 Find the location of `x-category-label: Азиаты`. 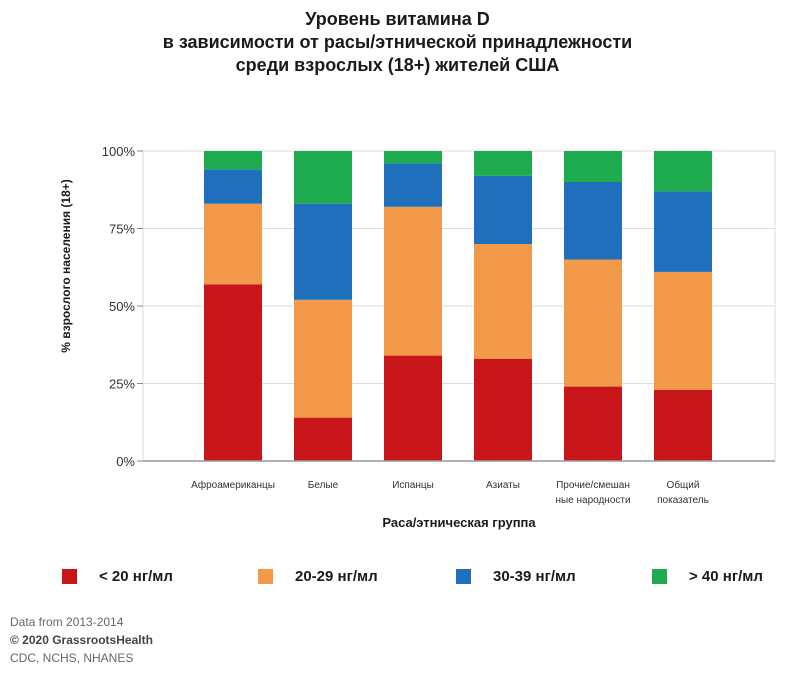

x-category-label: Азиаты is located at coordinates (503, 485).